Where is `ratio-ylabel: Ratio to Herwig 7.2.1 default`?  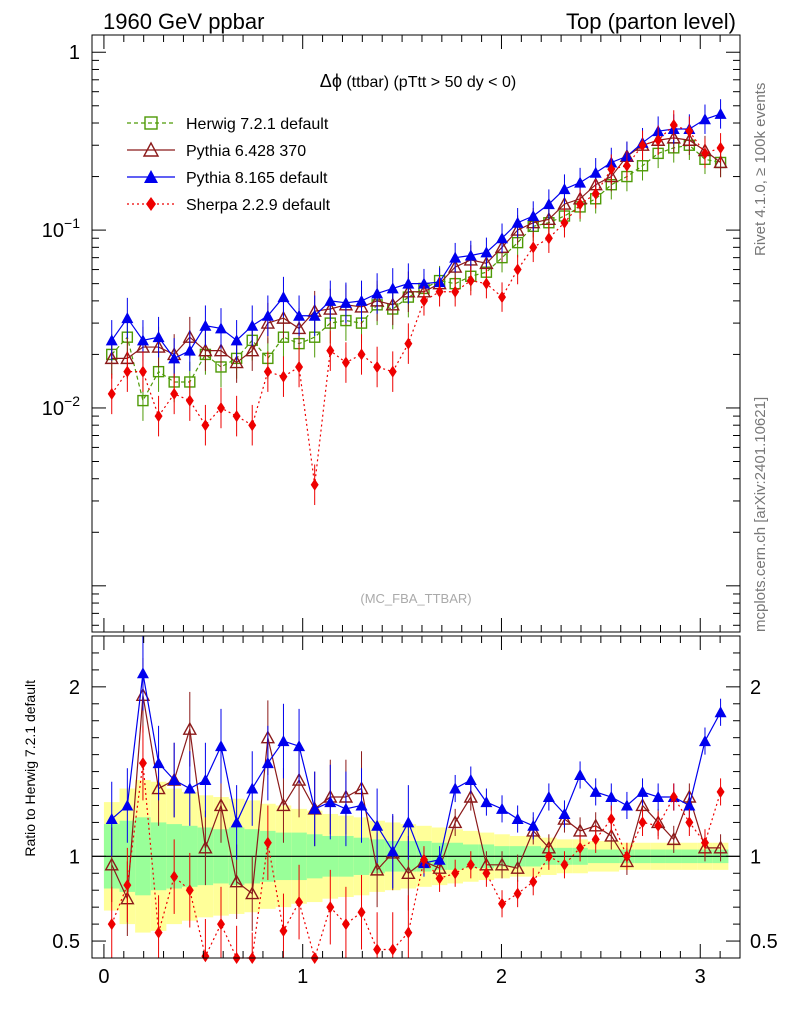
ratio-ylabel: Ratio to Herwig 7.2.1 default is located at coordinates (30, 768).